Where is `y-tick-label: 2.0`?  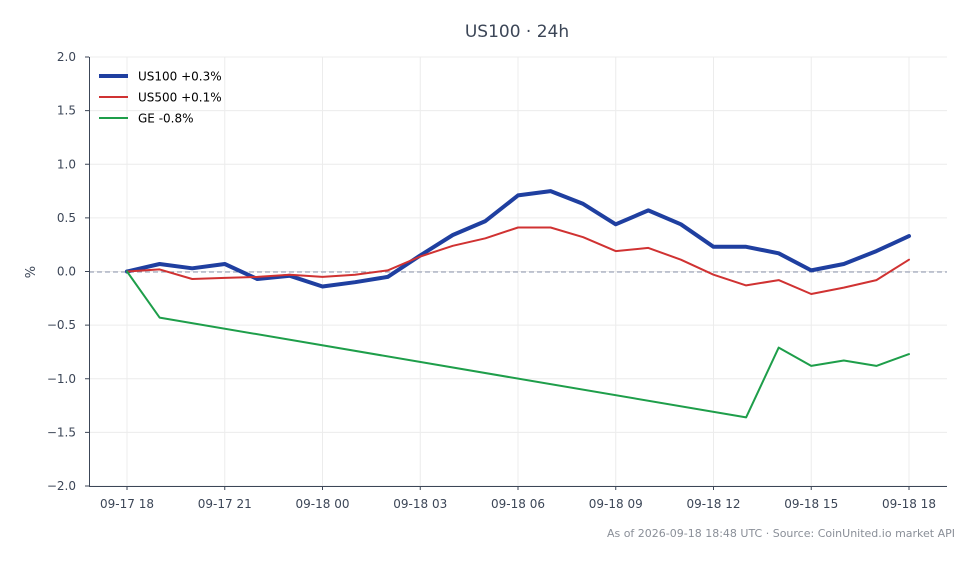 y-tick-label: 2.0 is located at coordinates (66, 57).